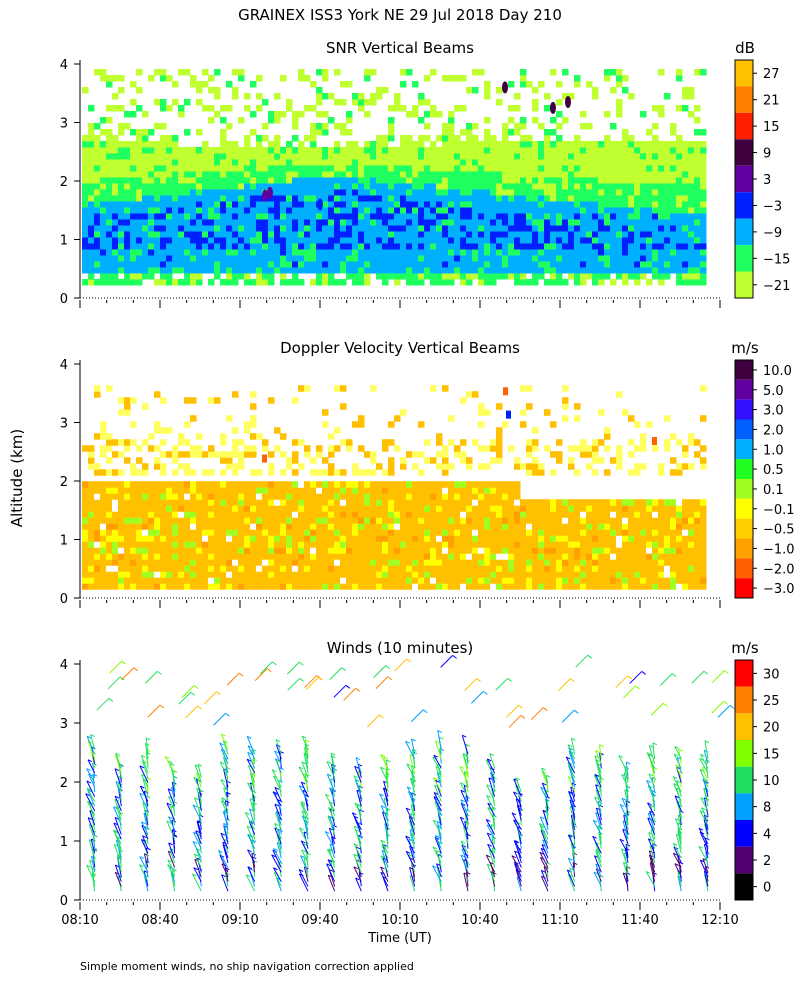 The image size is (800, 1000). I want to click on snr-colorbar-unit: dB, so click(745, 48).